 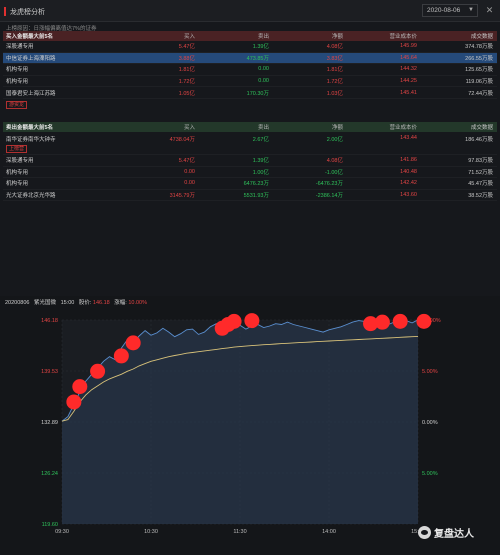 I want to click on cost-price: 143.60, so click(x=408, y=195).